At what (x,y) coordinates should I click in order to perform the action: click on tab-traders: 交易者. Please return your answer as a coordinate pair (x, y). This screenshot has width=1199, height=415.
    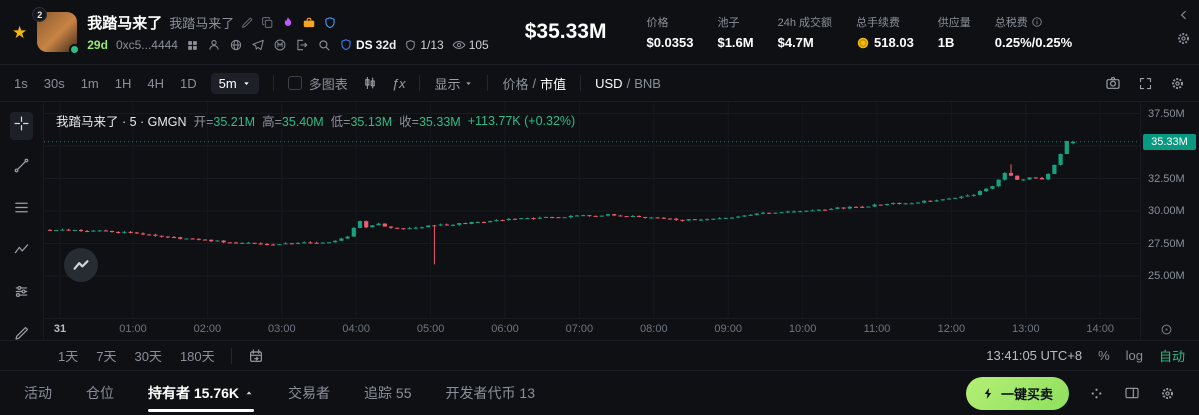
    Looking at the image, I should click on (309, 393).